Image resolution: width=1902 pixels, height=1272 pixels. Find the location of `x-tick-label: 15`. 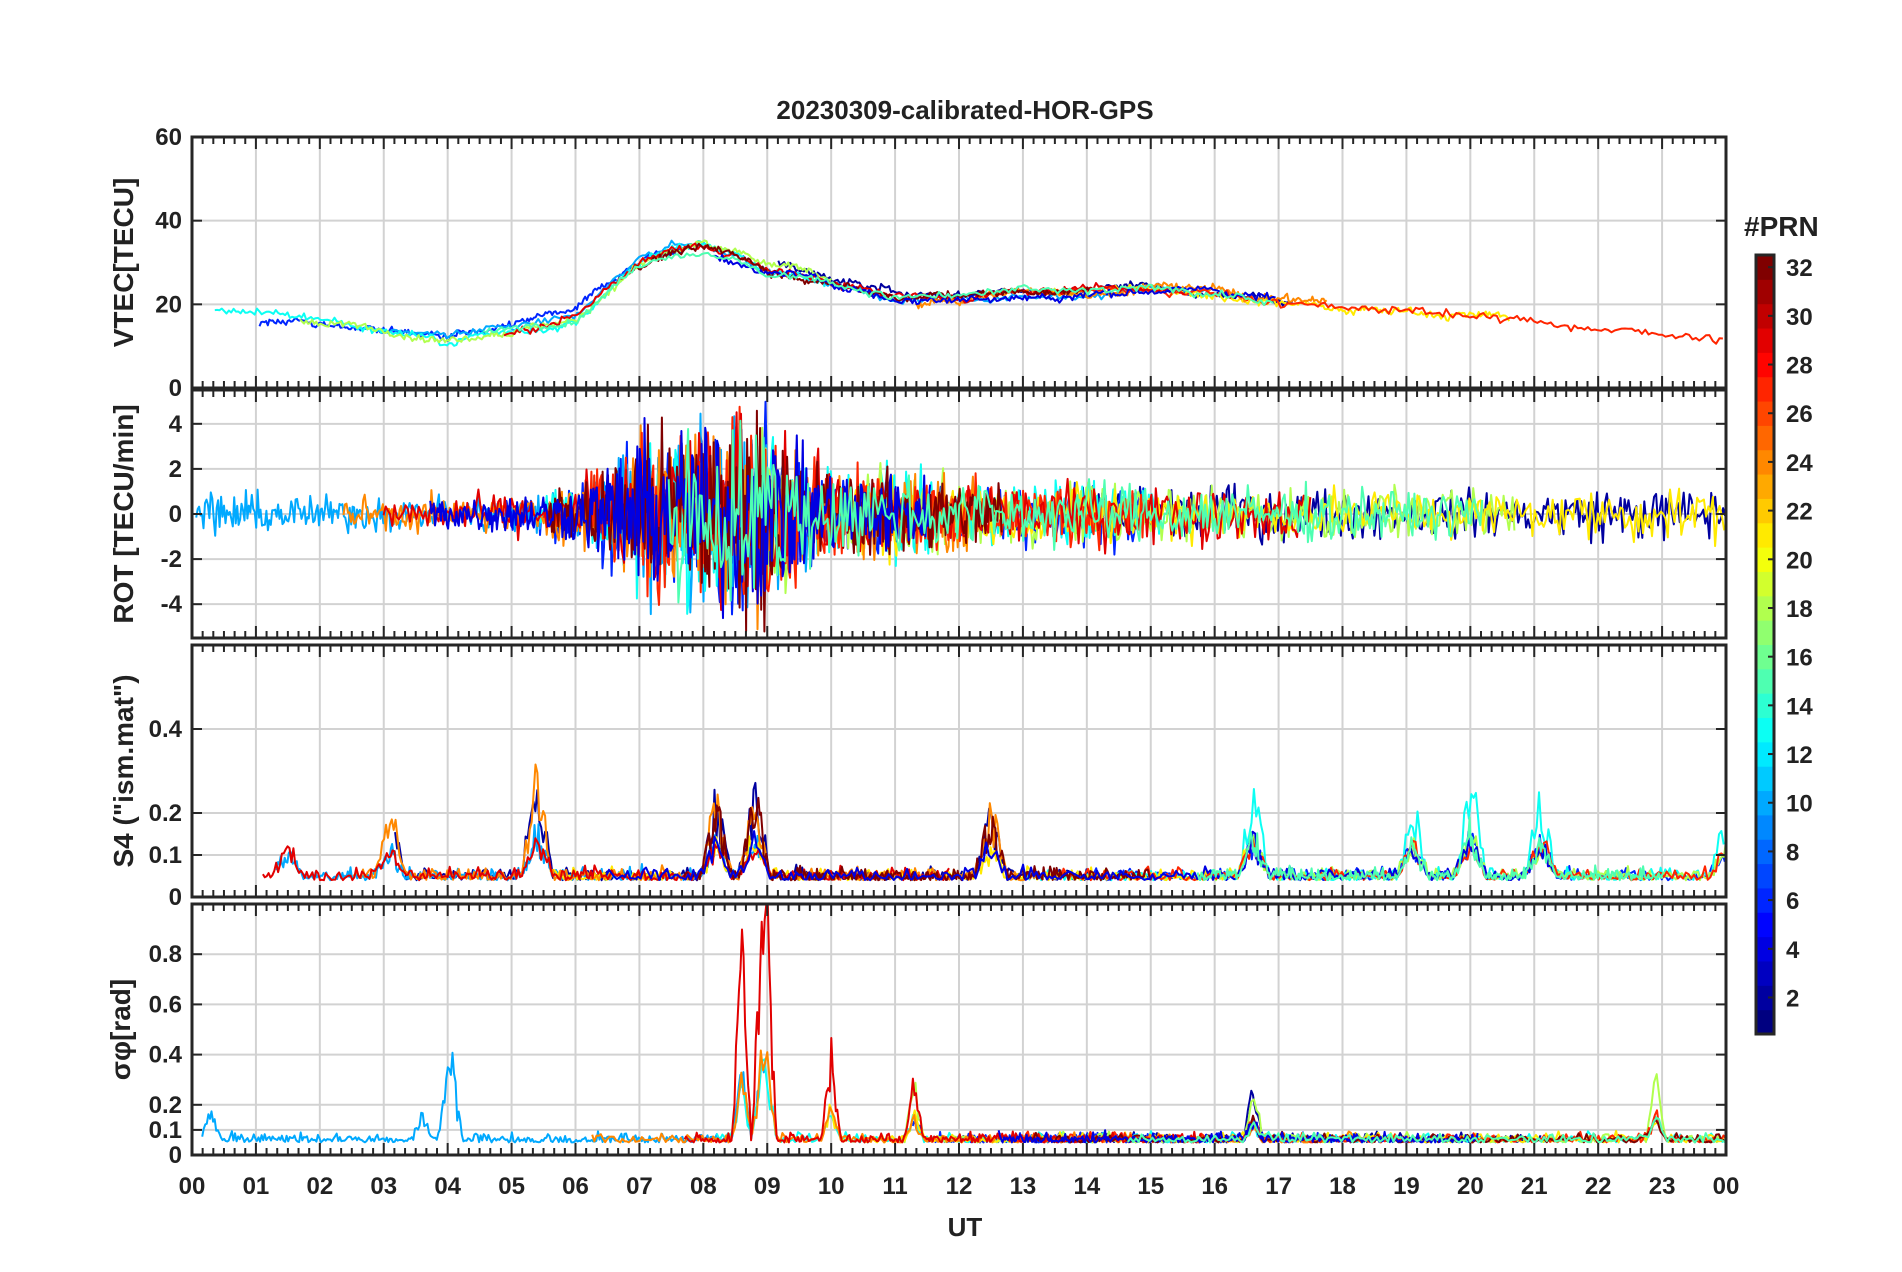

x-tick-label: 15 is located at coordinates (1150, 1186).